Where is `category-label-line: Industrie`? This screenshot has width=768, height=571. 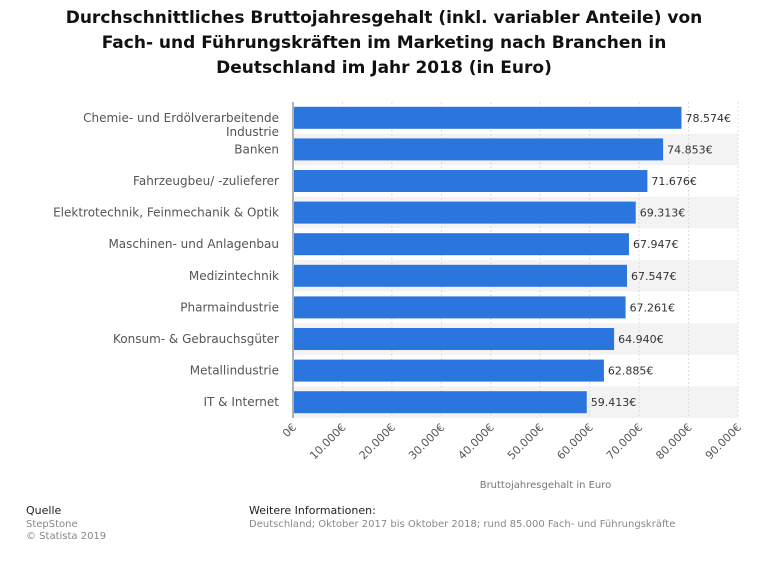
category-label-line: Industrie is located at coordinates (252, 132).